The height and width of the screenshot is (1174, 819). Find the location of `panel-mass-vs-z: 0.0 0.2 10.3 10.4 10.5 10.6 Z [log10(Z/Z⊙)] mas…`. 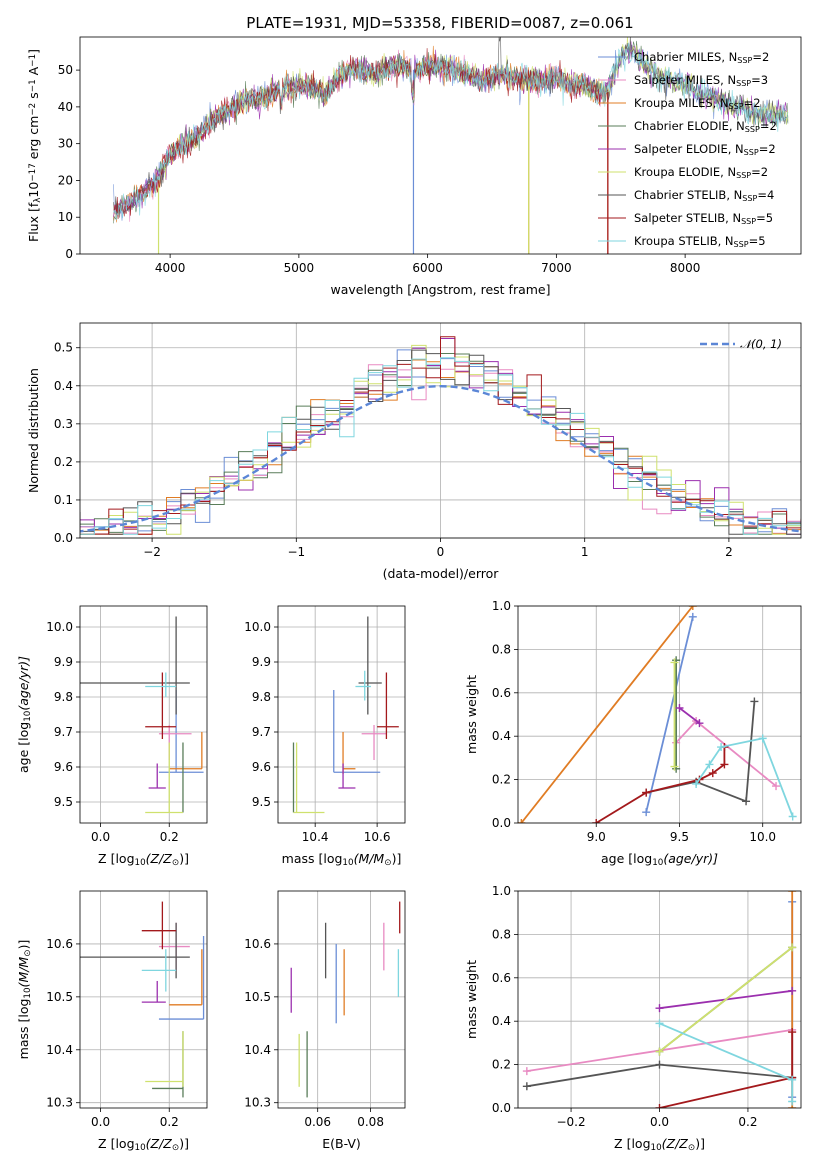

panel-mass-vs-z: 0.0 0.2 10.3 10.4 10.5 10.6 Z [log10(Z/Z⊙)] mas… is located at coordinates (112, 1021).